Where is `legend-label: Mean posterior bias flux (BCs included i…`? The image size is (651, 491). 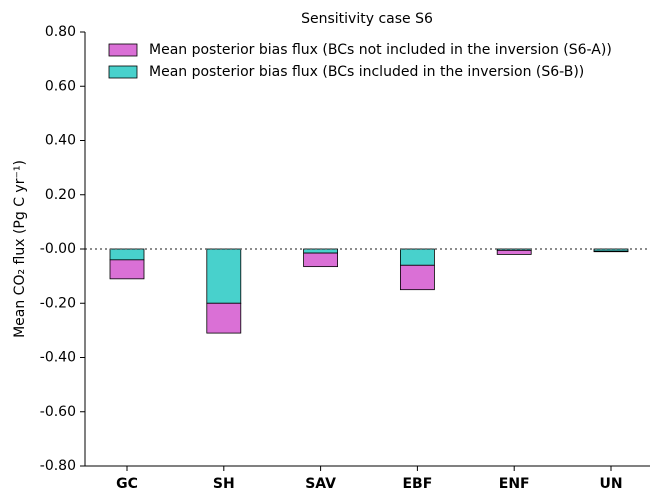
legend-label: Mean posterior bias flux (BCs included i… is located at coordinates (366, 72).